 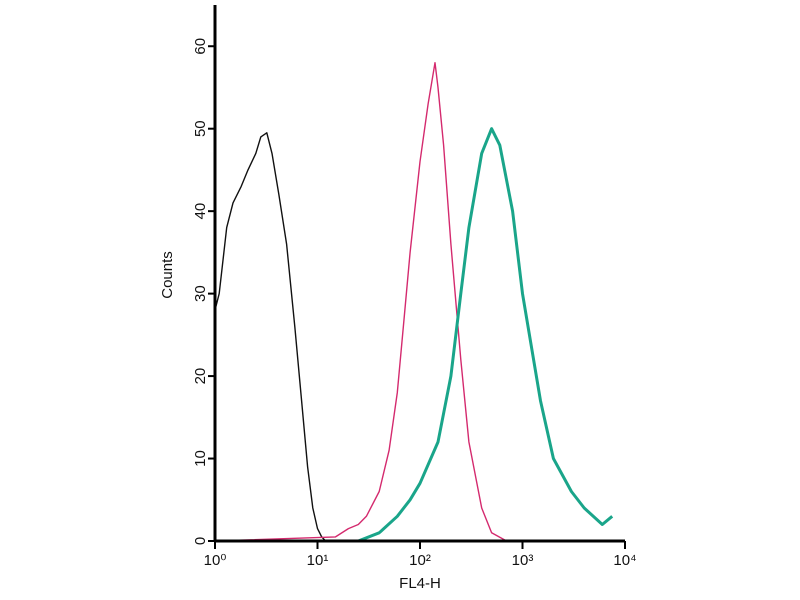 I want to click on y-tick-label: 20, so click(x=200, y=376).